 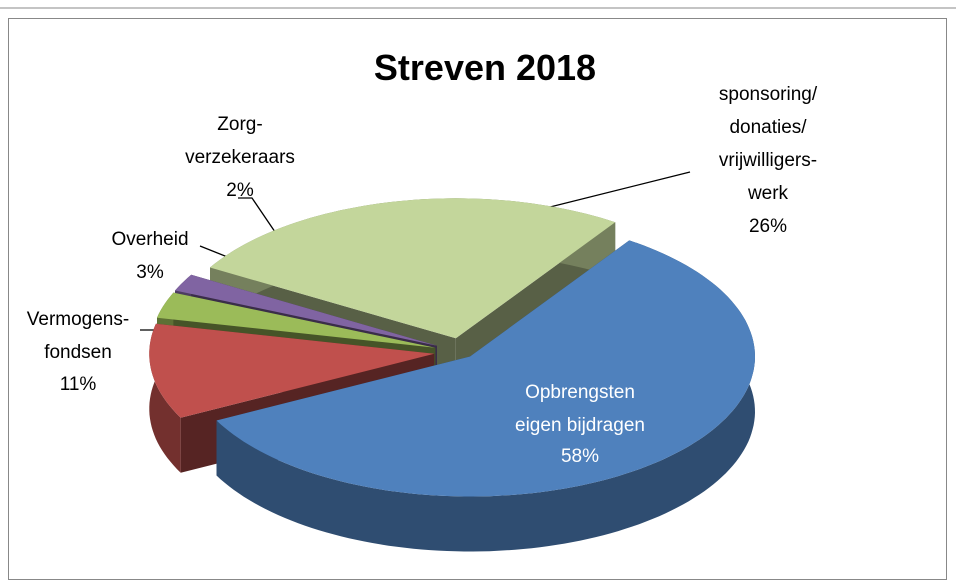 I want to click on category-label: Overheid, so click(x=149, y=239).